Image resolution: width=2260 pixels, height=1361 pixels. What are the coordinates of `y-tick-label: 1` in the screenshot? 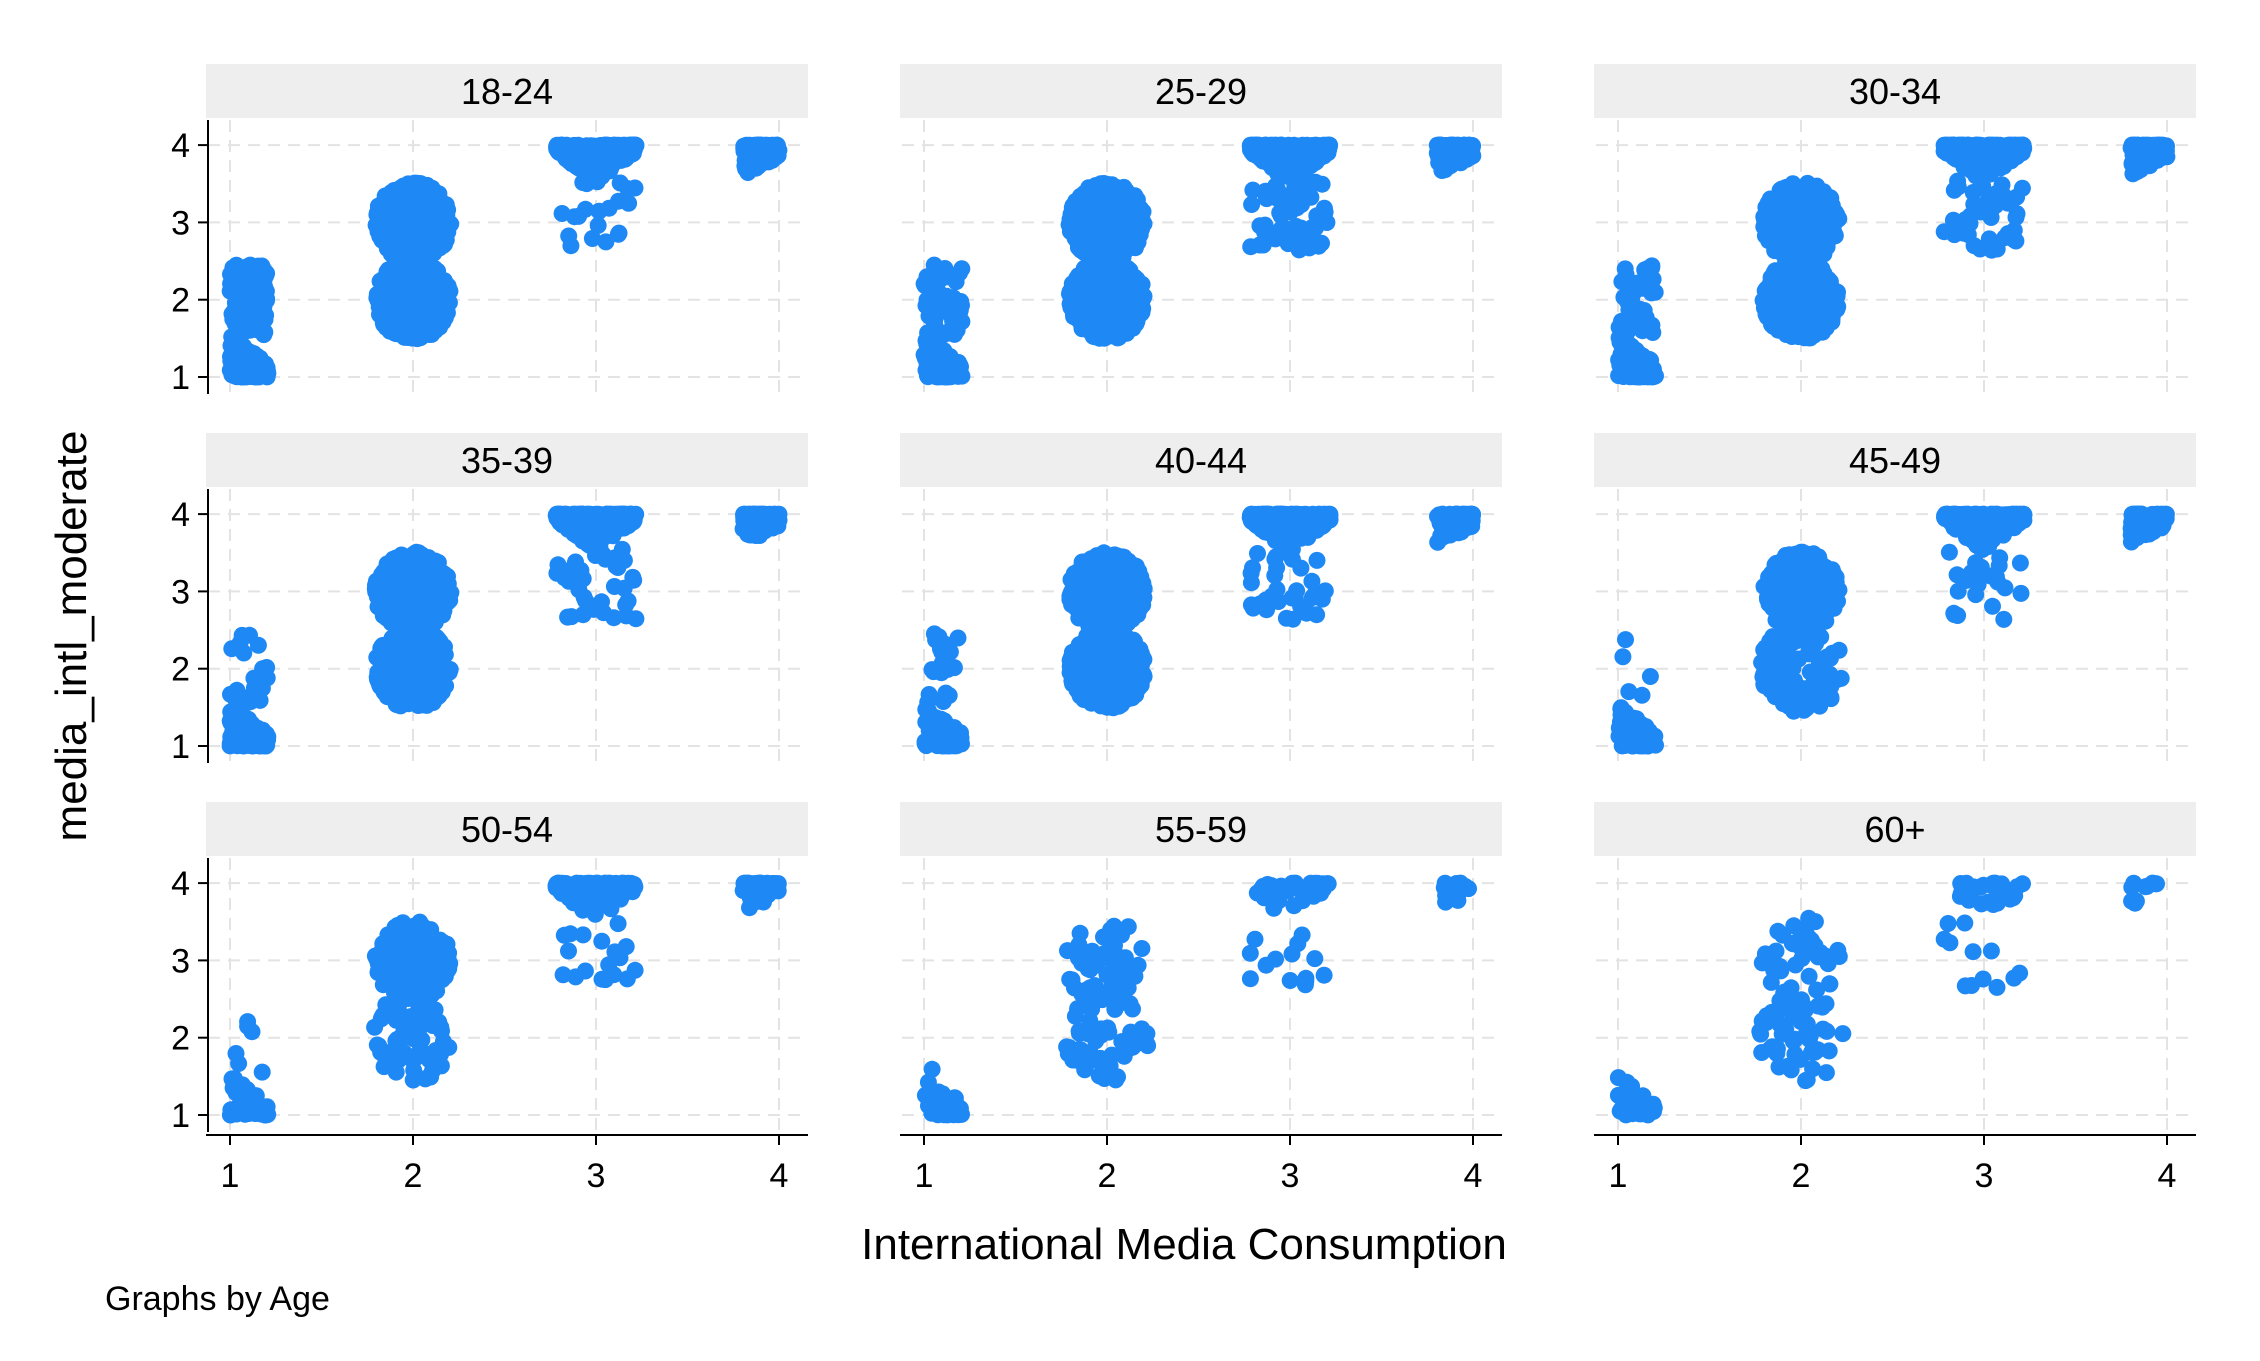 It's located at (180, 378).